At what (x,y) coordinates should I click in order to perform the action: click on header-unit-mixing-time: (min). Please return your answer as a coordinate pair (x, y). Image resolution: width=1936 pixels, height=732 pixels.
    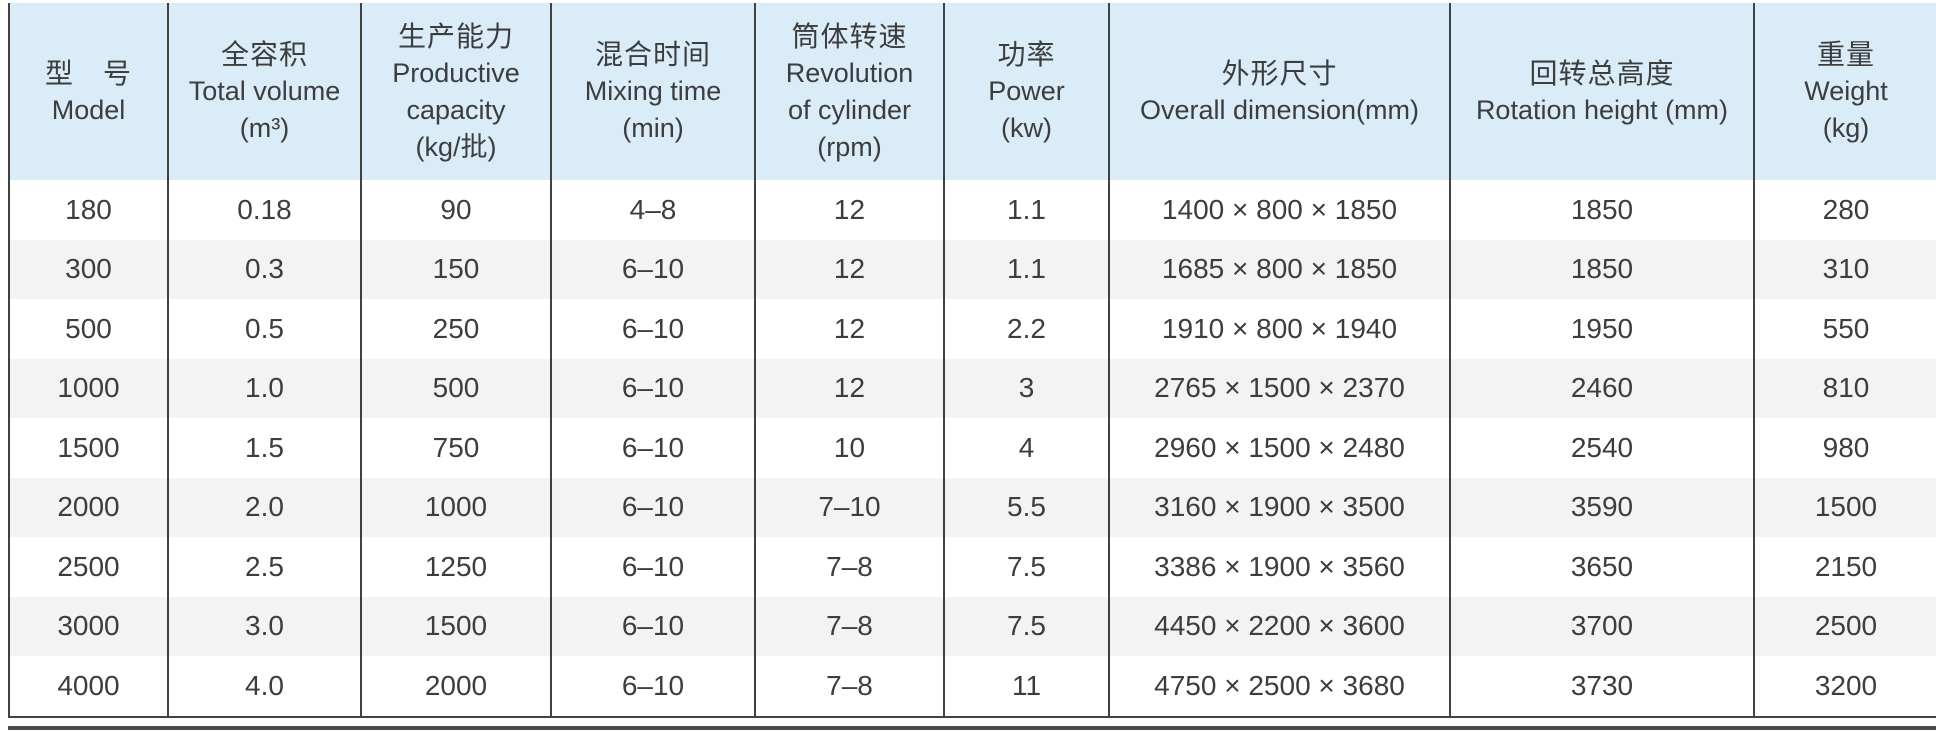
    Looking at the image, I should click on (653, 128).